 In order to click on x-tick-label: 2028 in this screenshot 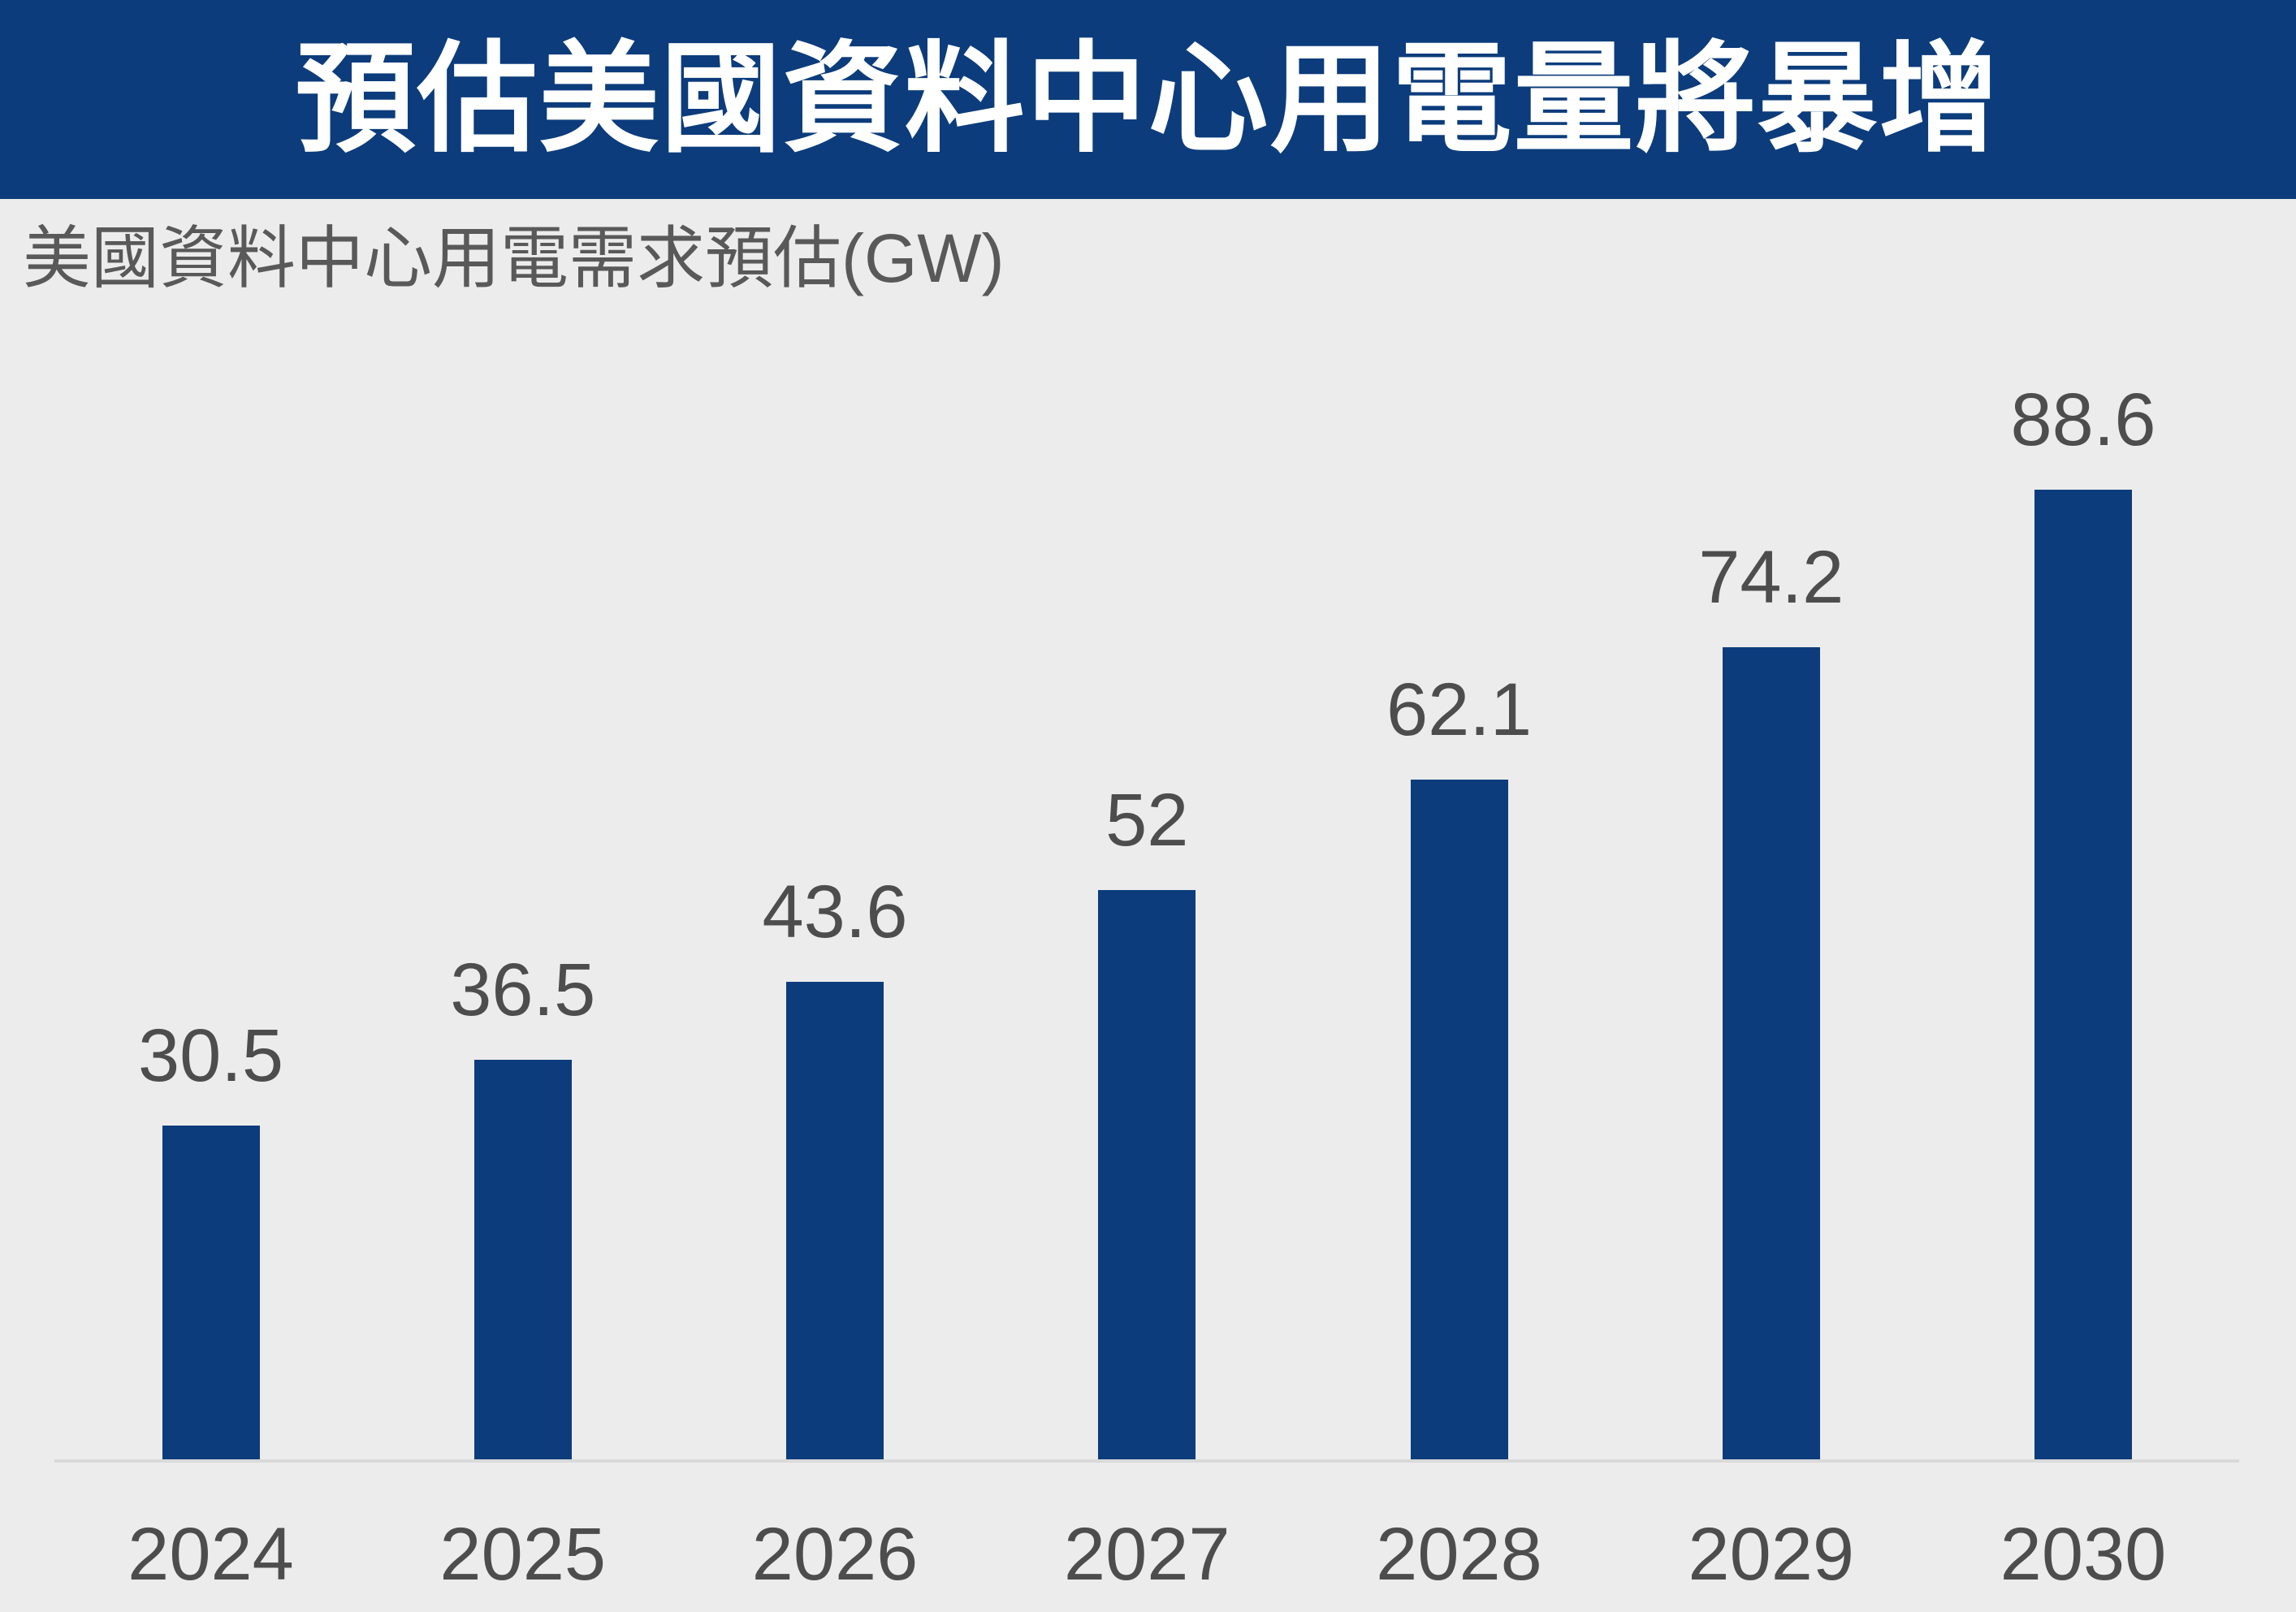, I will do `click(1459, 1555)`.